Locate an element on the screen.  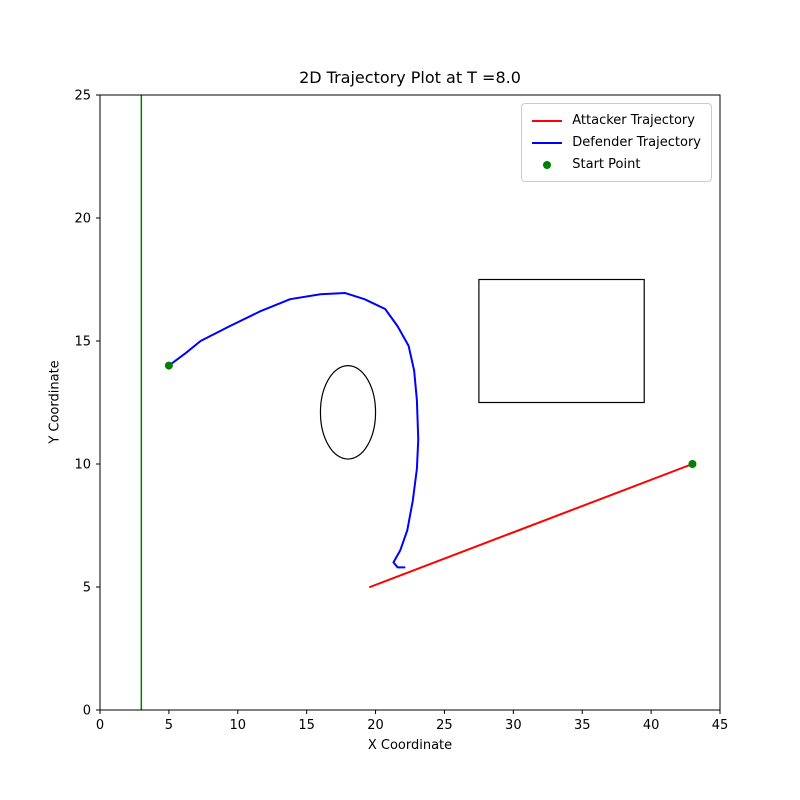
x-tick-label: 20 is located at coordinates (375, 725).